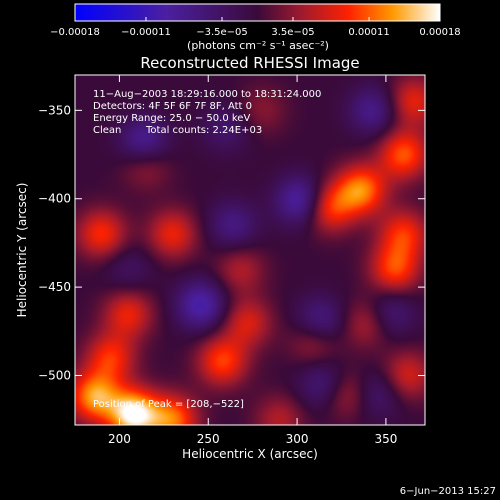 This screenshot has height=500, width=500. I want to click on y-tick-label: −500, so click(54, 376).